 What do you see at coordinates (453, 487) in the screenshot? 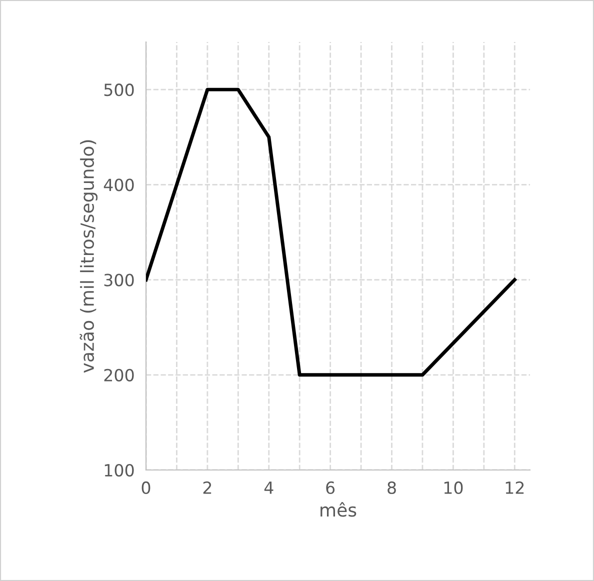
I see `x-tick-label: 10` at bounding box center [453, 487].